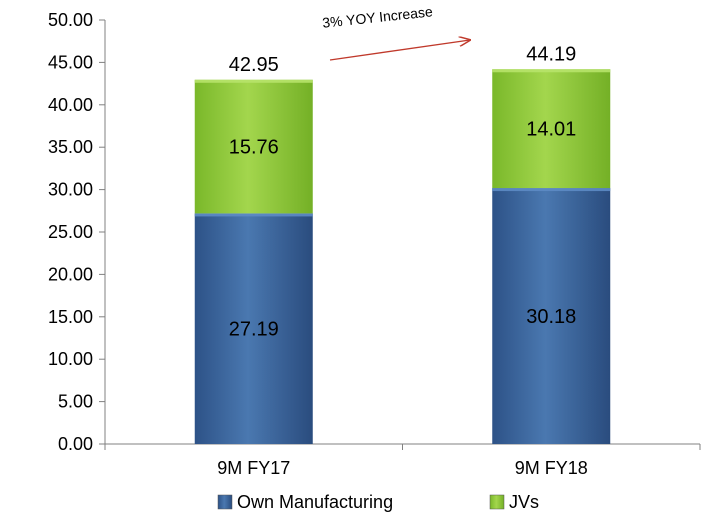  I want to click on legend-swatch-jvs, so click(497, 502).